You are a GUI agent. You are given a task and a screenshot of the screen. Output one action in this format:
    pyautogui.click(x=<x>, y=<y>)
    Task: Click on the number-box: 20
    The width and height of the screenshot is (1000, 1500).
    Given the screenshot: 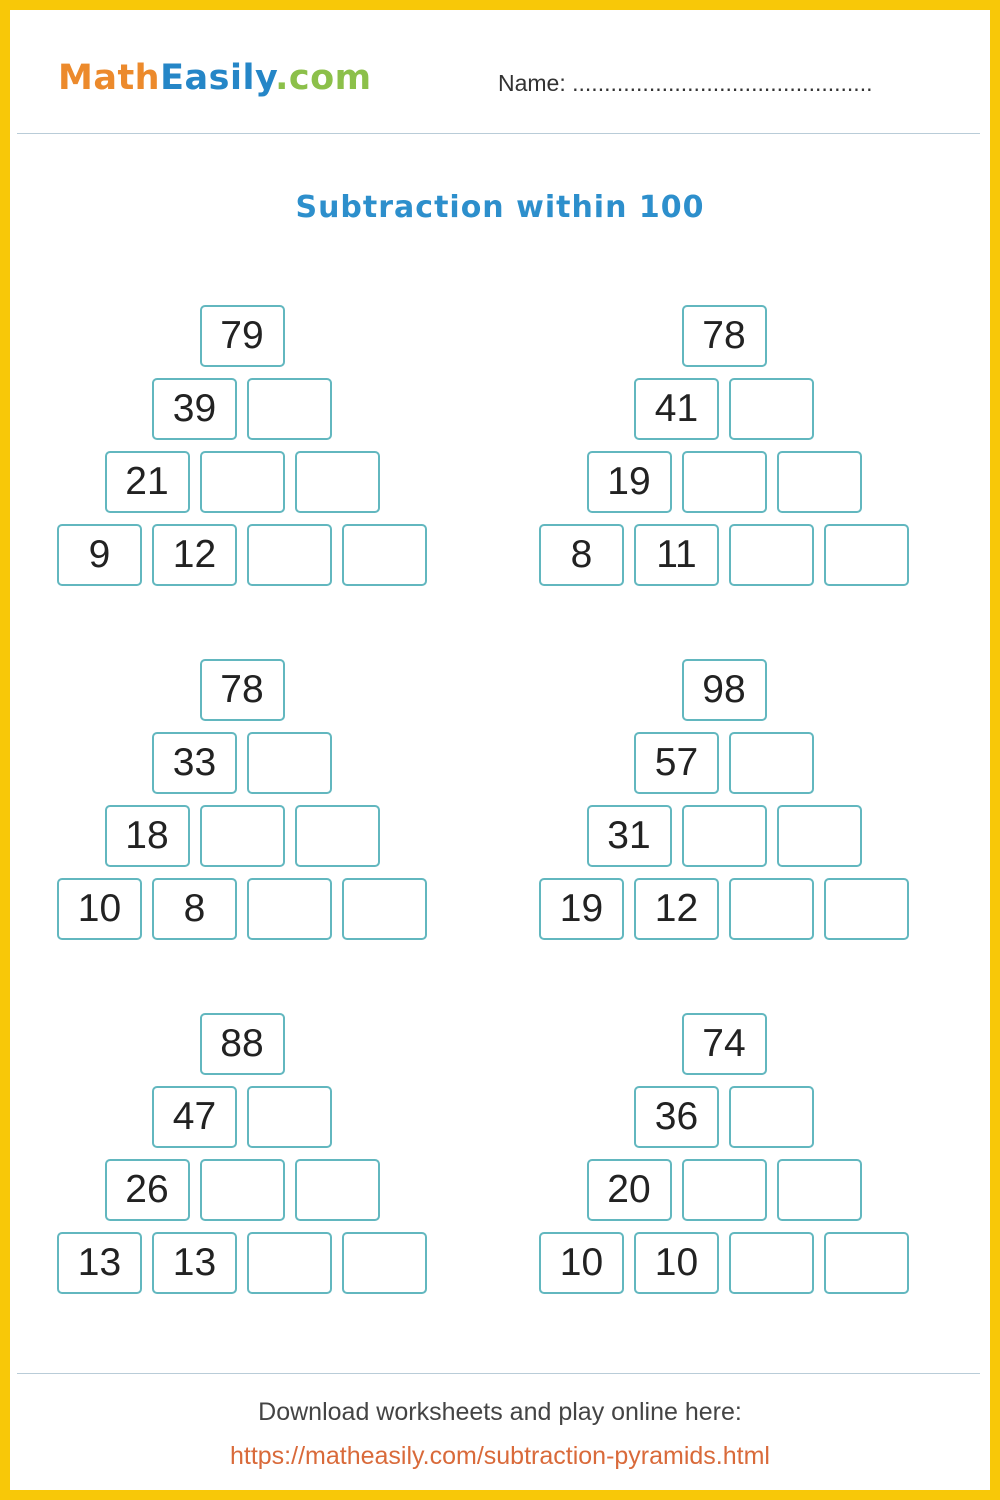 What is the action you would take?
    pyautogui.click(x=629, y=1190)
    